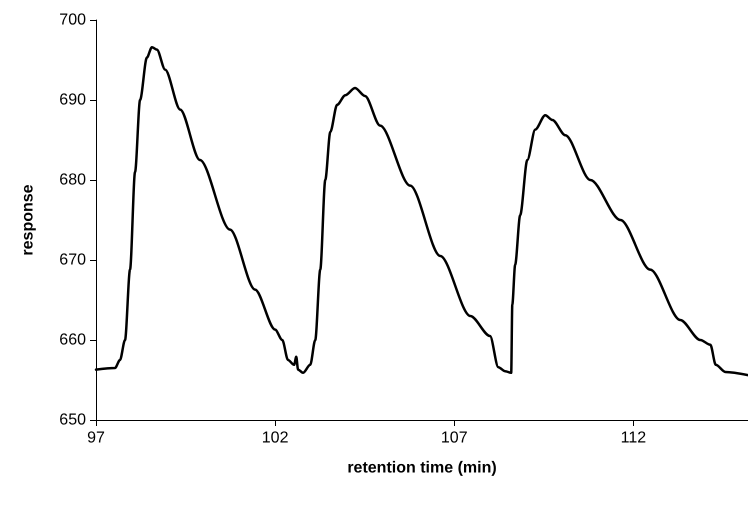  What do you see at coordinates (275, 438) in the screenshot?
I see `x-tick-label: 102` at bounding box center [275, 438].